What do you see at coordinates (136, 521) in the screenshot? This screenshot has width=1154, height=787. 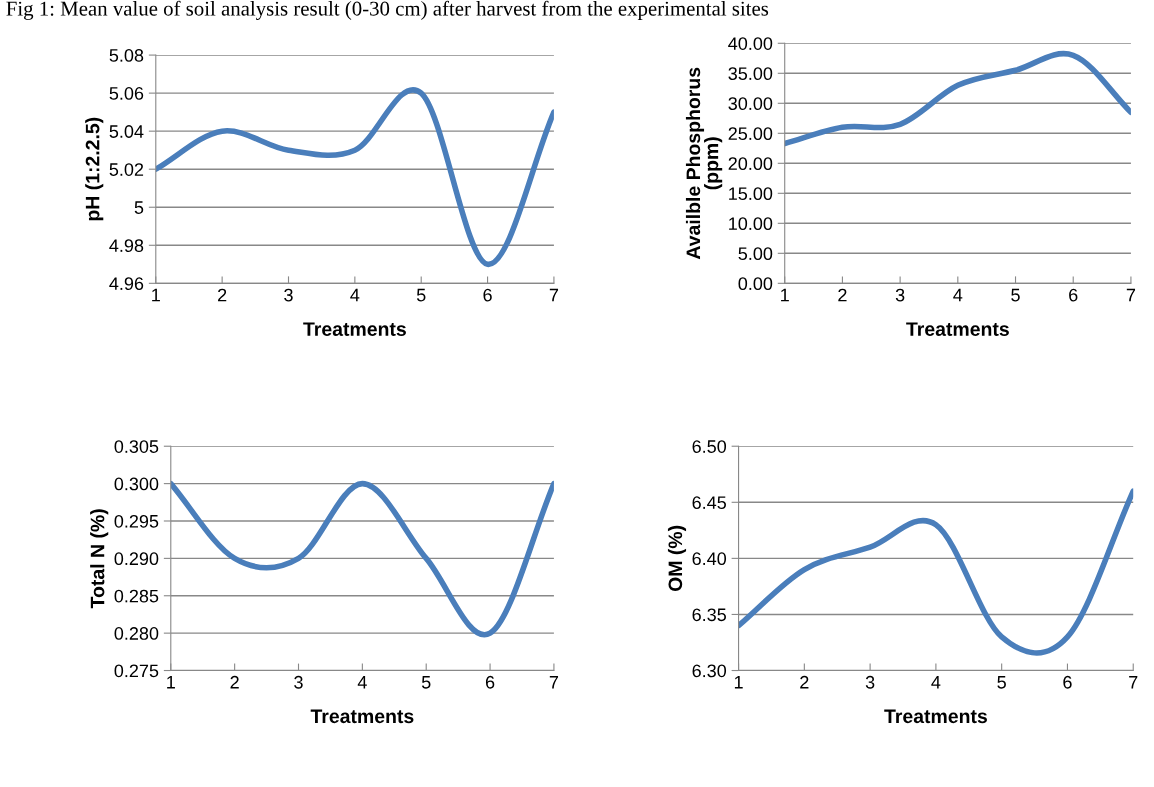 I see `y-tick-label: 0.295` at bounding box center [136, 521].